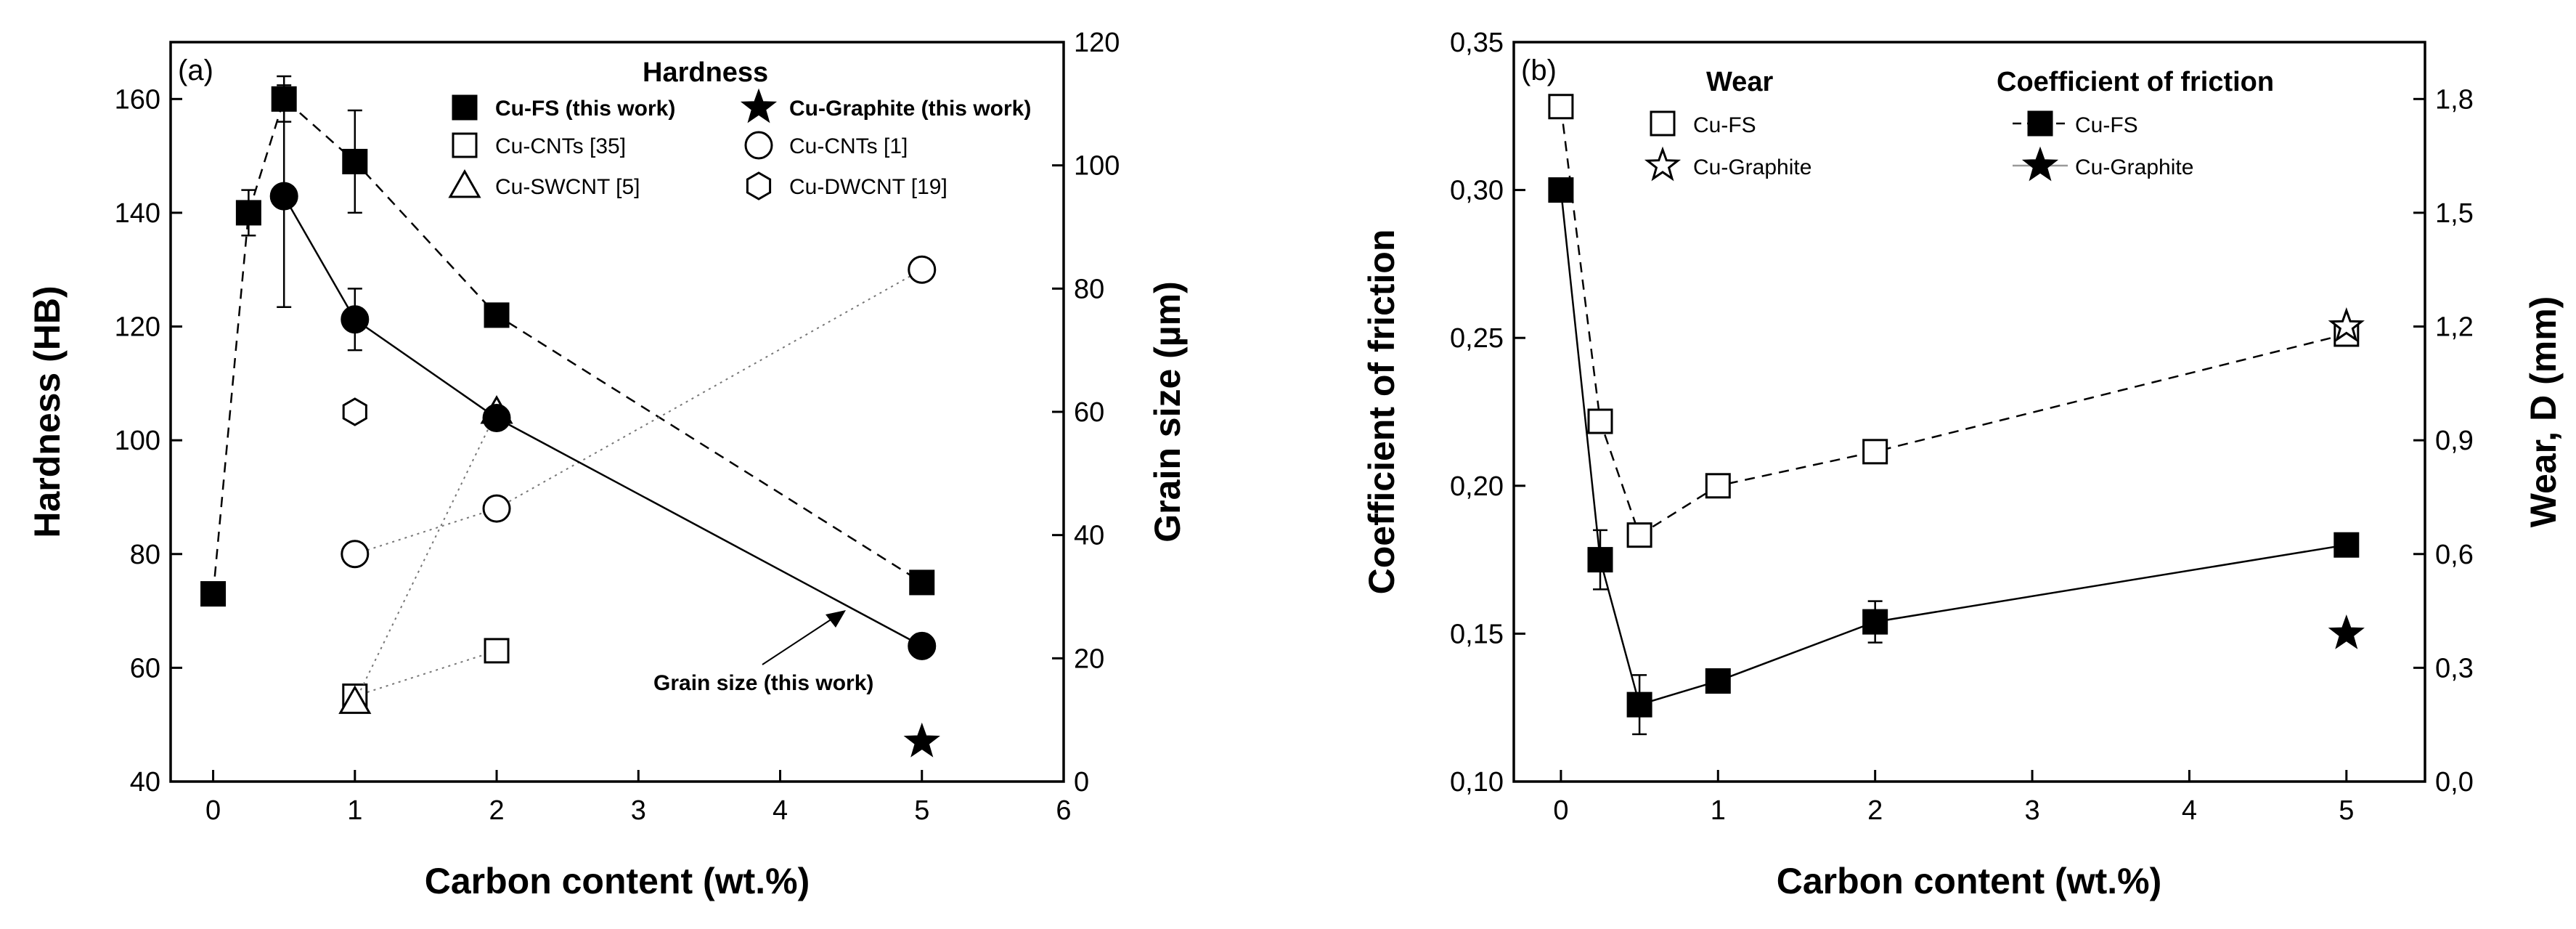  What do you see at coordinates (1081, 782) in the screenshot?
I see `y2-tick-label: 0` at bounding box center [1081, 782].